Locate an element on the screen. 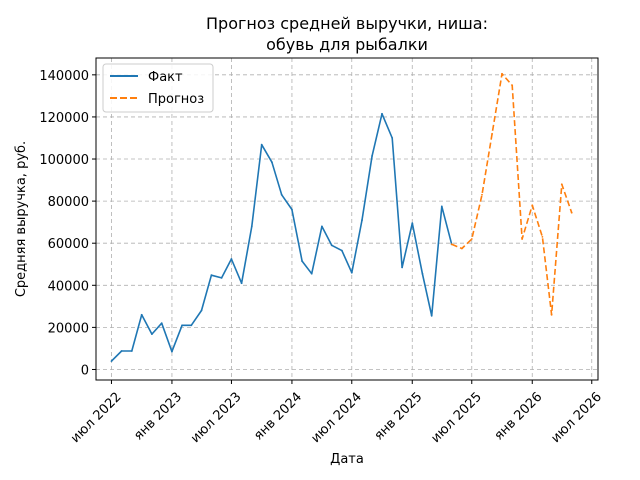  y-axis-ticks: 0 20000 40000 60000 80000 100000 120000 140000 is located at coordinates (67, 223).